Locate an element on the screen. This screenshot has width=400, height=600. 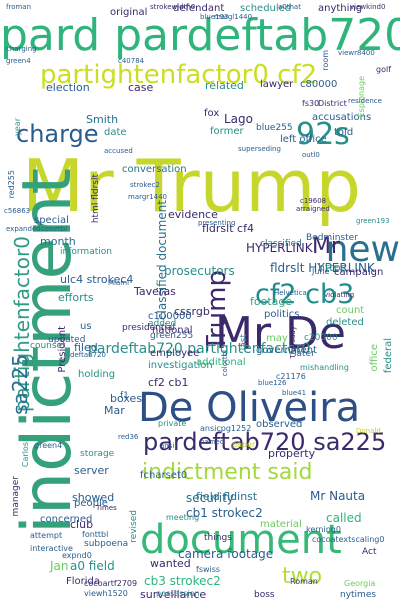
word-new: new is located at coordinates (362, 249).